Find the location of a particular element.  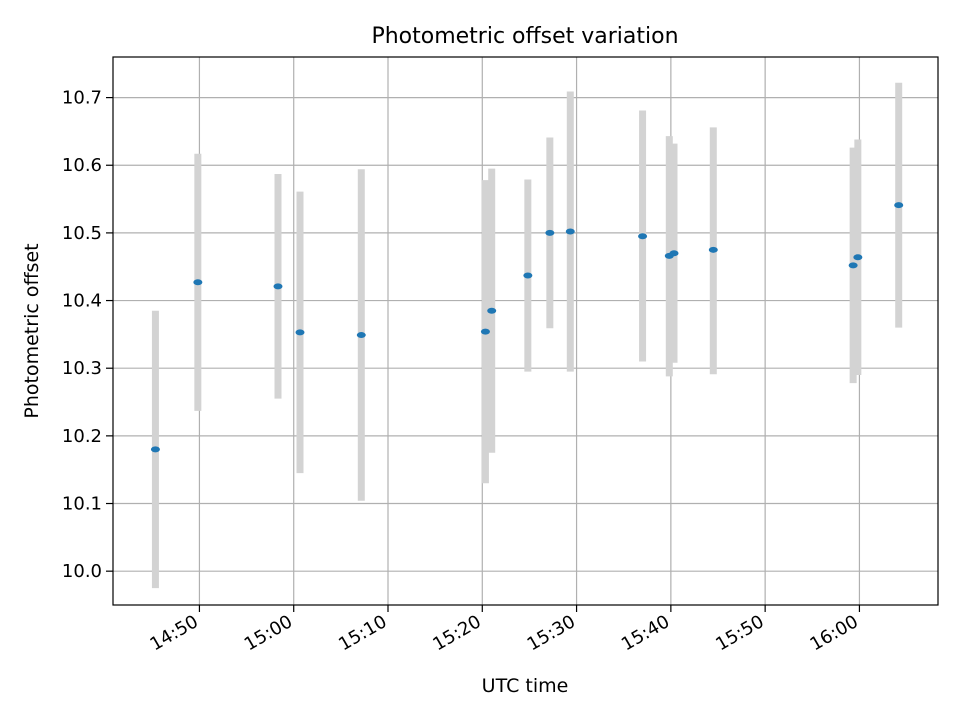

chart-title: Photometric offset variation is located at coordinates (524, 36).